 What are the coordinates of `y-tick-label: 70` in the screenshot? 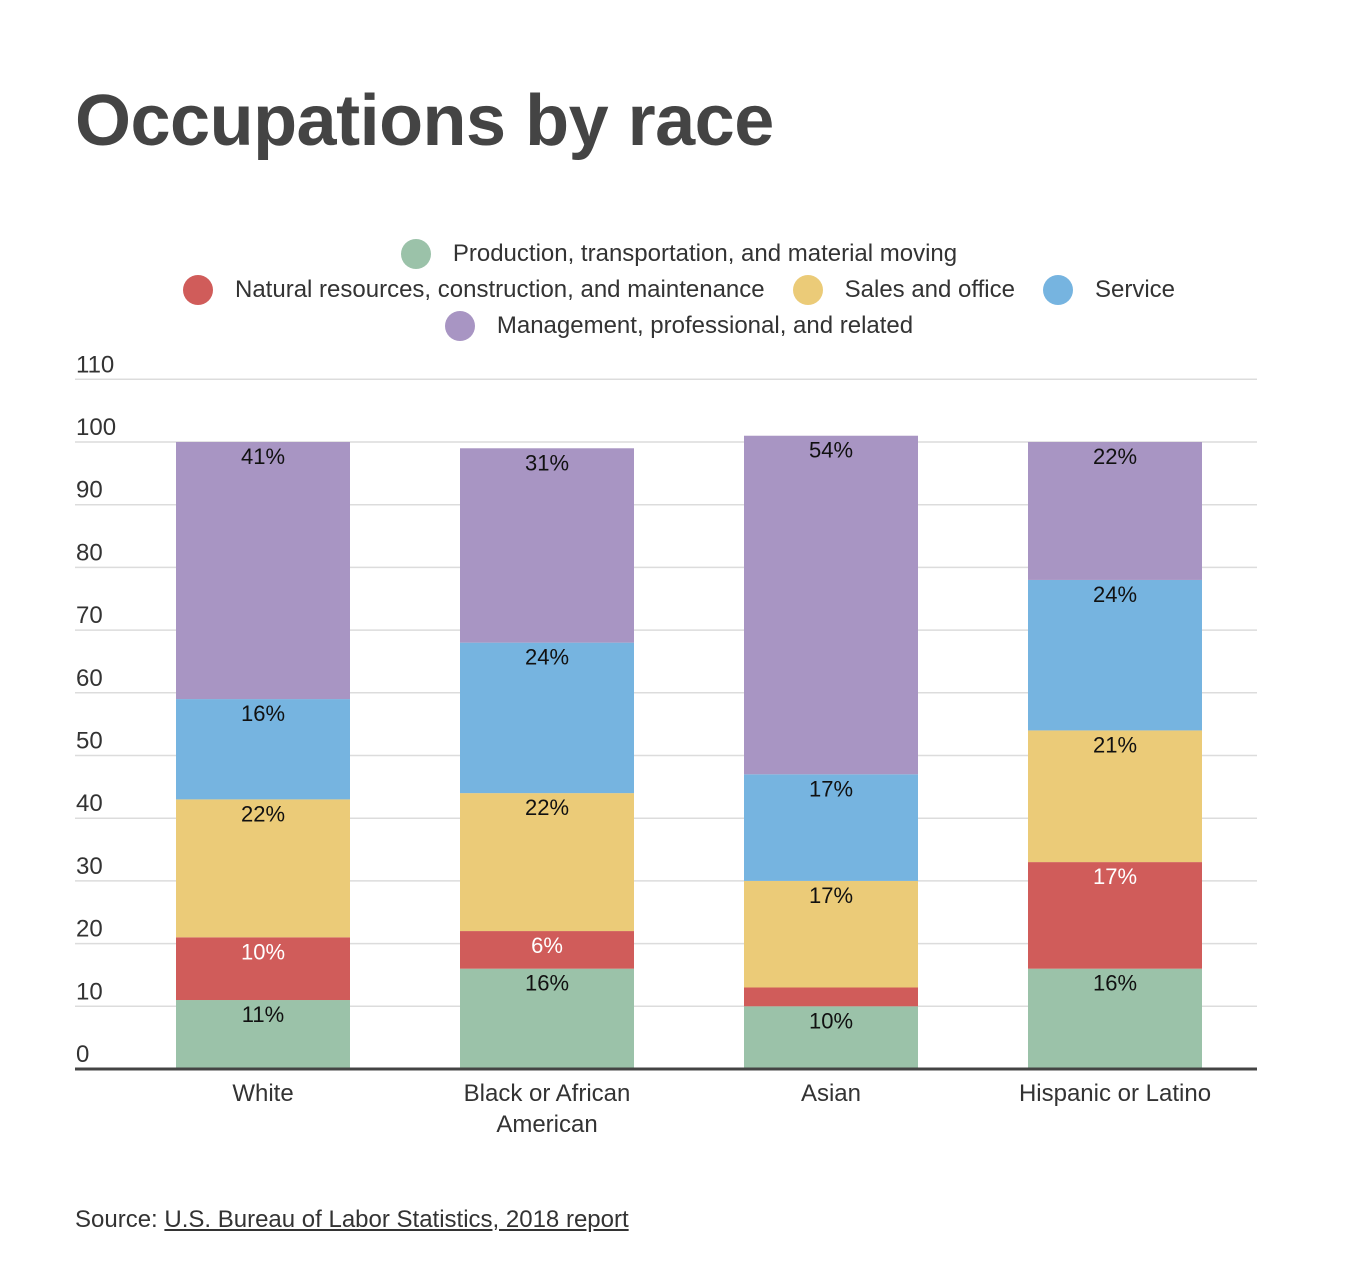 It's located at (89, 615).